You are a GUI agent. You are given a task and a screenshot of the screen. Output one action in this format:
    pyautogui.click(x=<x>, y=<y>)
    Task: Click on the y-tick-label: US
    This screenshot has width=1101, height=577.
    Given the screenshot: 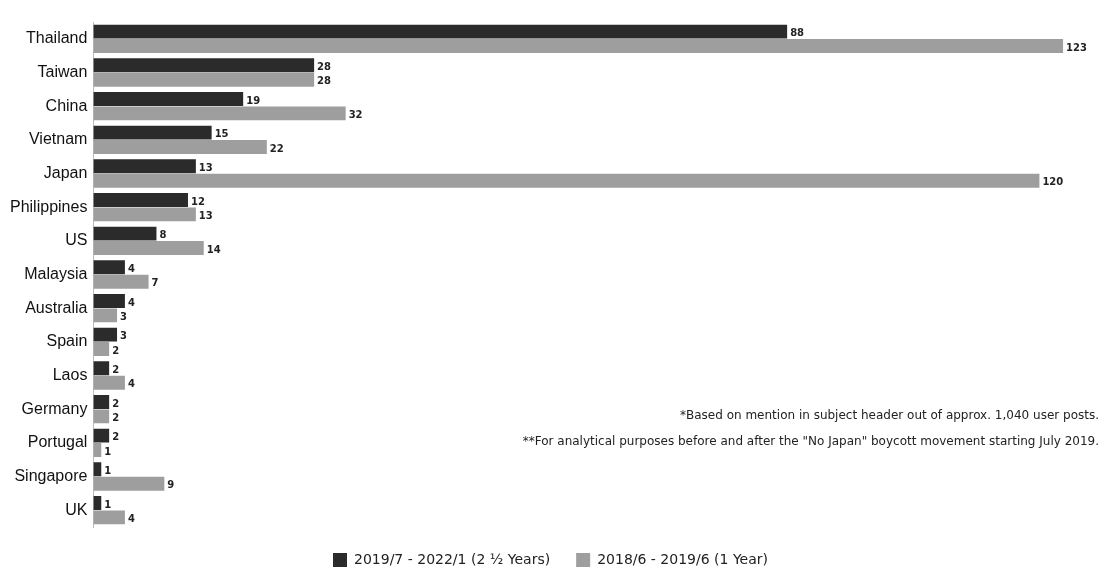 What is the action you would take?
    pyautogui.click(x=76, y=240)
    